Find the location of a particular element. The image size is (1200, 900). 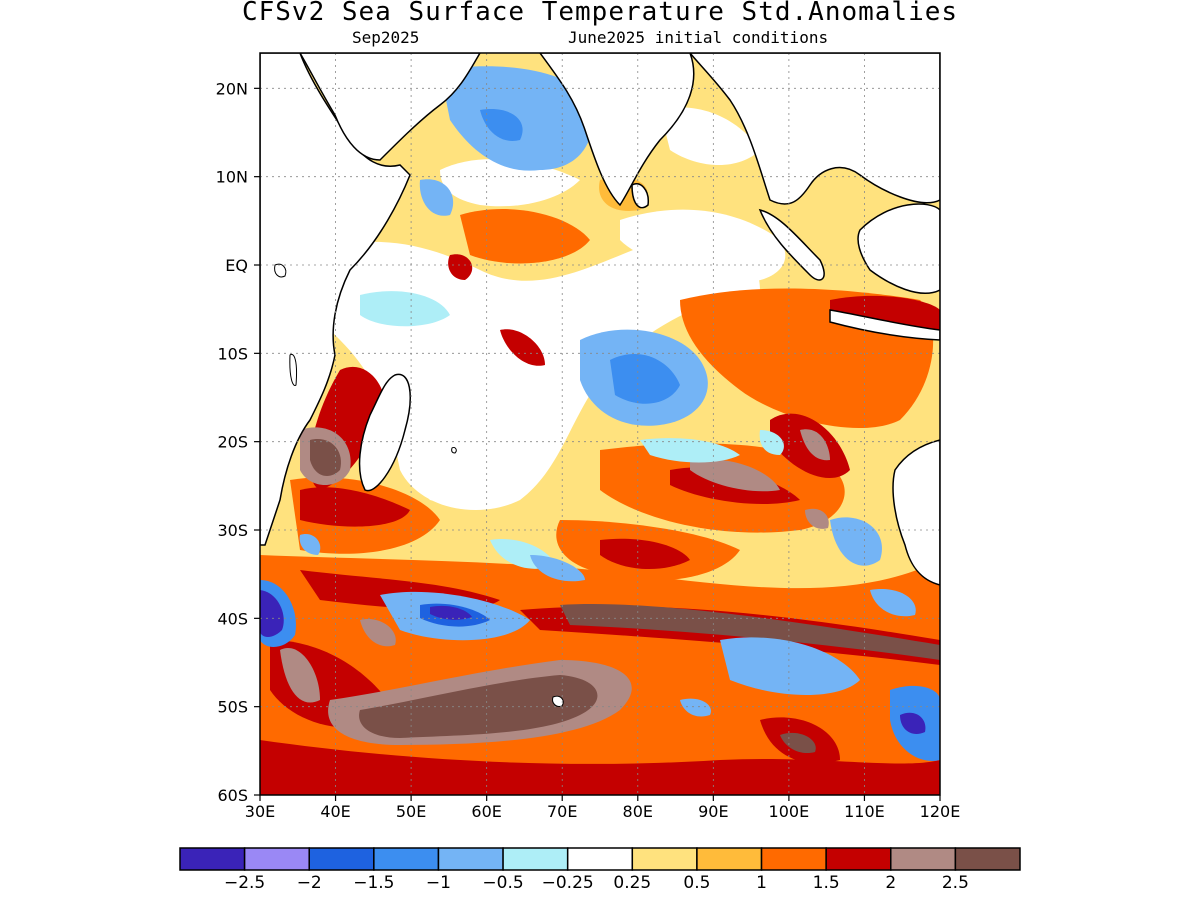

colorbar-label: −2.5 is located at coordinates (244, 883).